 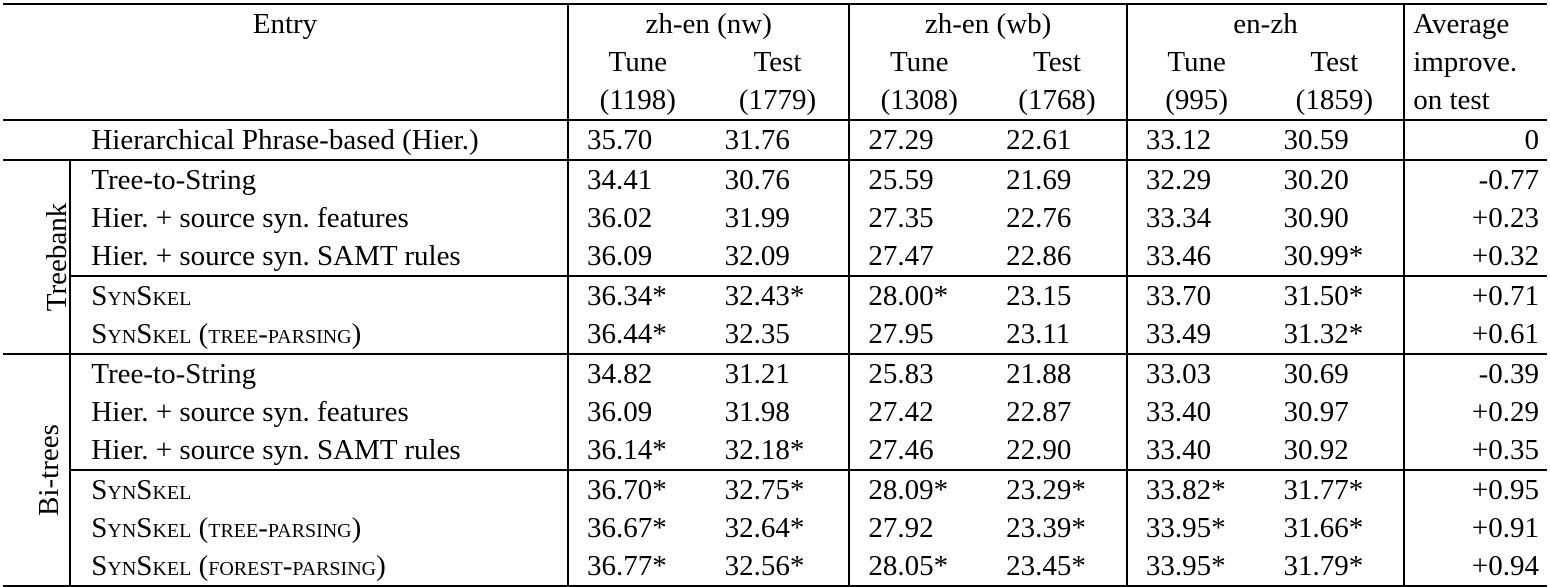 What do you see at coordinates (1508, 374) in the screenshot?
I see `avg-cell: -0.39` at bounding box center [1508, 374].